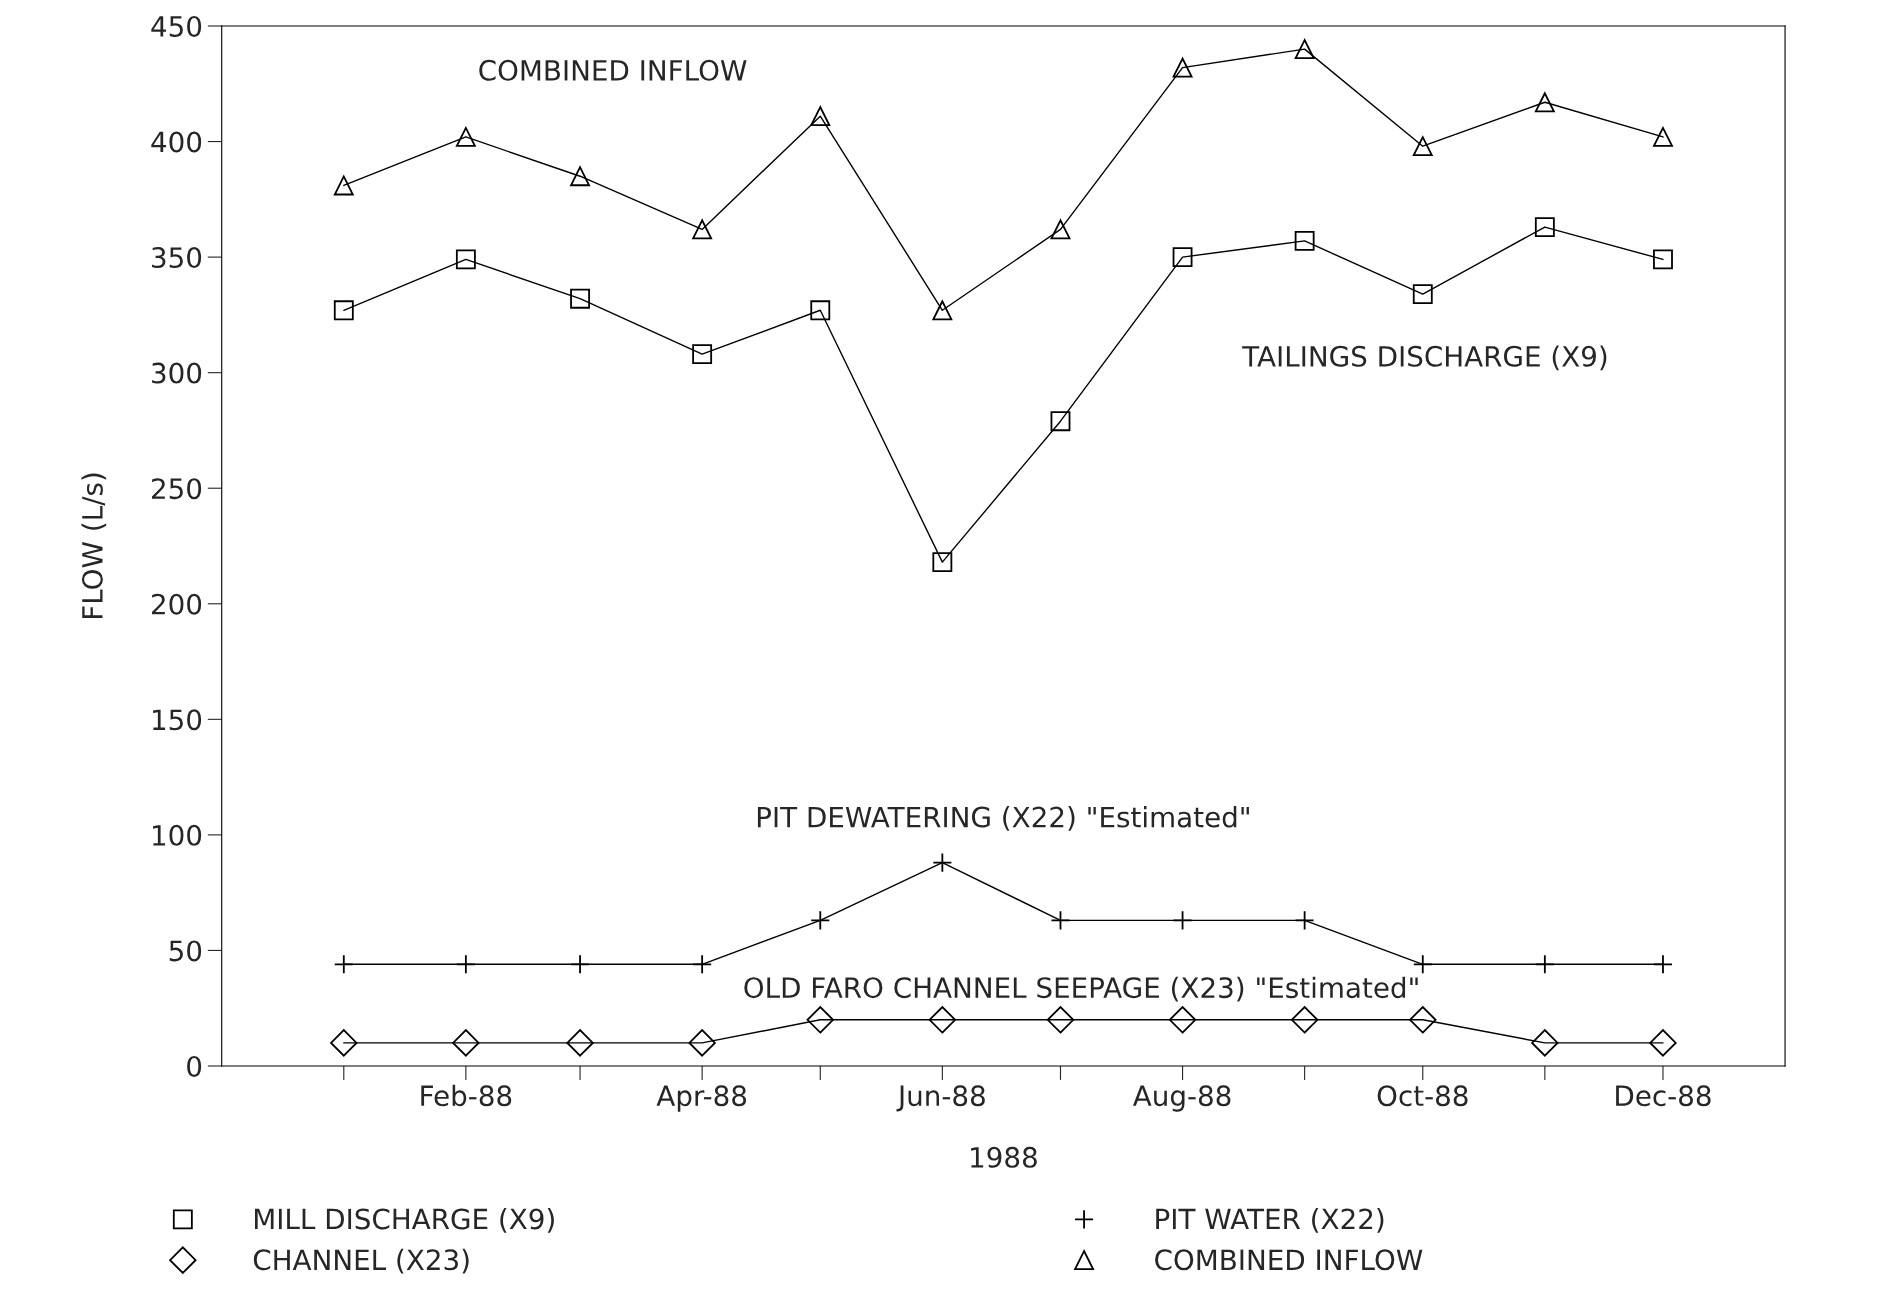  I want to click on y-tick-label: 150, so click(177, 720).